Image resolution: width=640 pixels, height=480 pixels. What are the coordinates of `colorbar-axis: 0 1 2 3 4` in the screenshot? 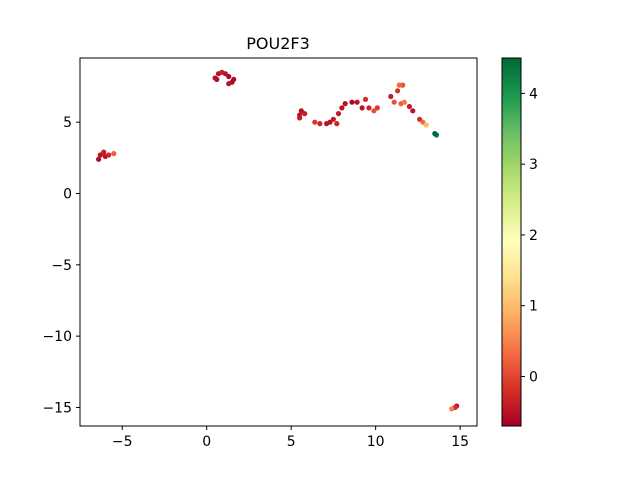 It's located at (529, 235).